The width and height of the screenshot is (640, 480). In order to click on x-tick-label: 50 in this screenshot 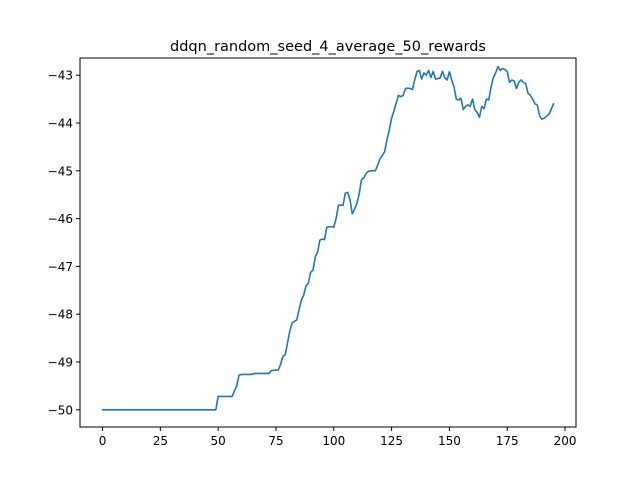, I will do `click(218, 441)`.